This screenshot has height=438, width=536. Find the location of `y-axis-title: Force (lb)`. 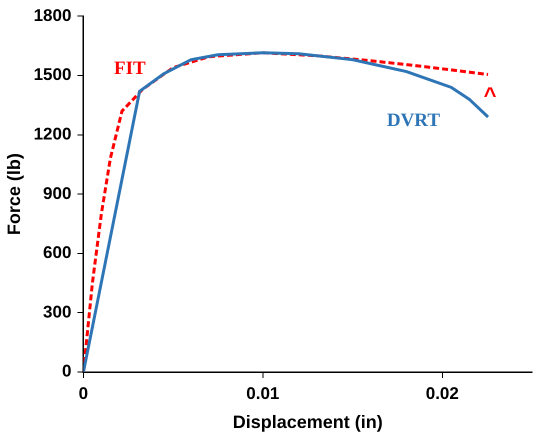

y-axis-title: Force (lb) is located at coordinates (14, 194).